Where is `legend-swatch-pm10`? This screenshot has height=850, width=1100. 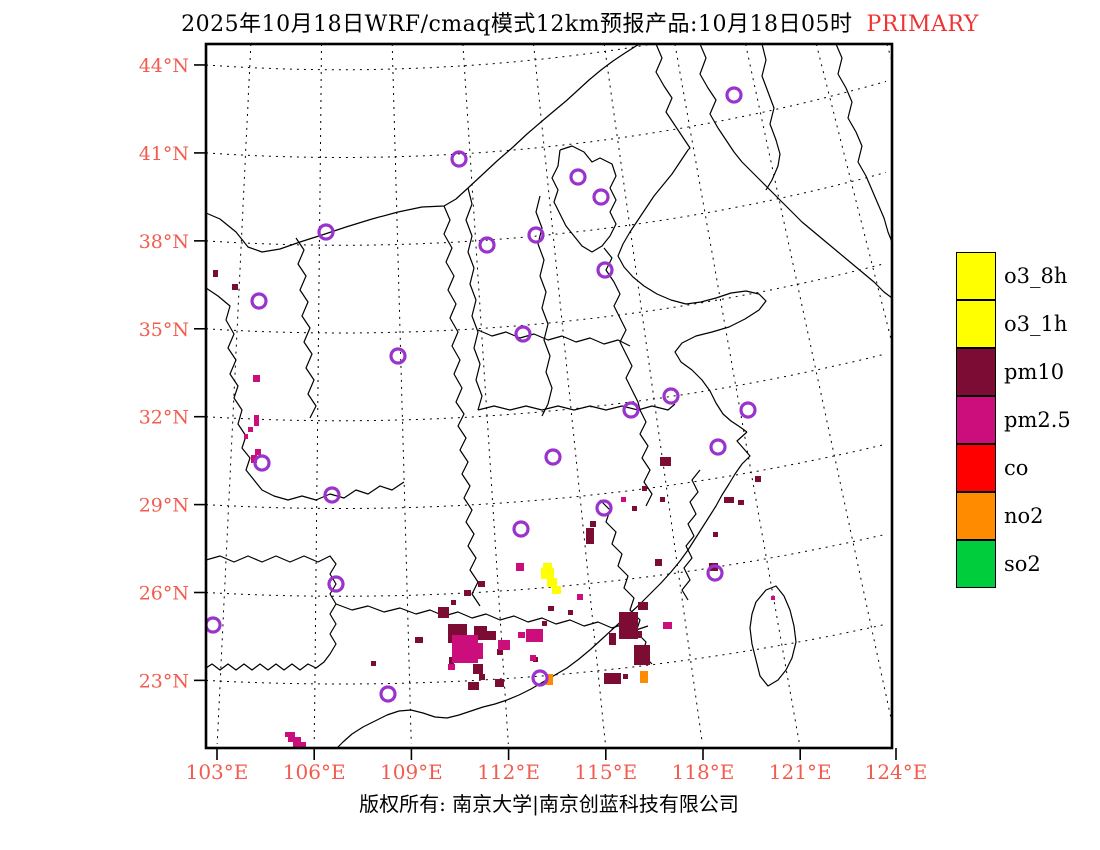 legend-swatch-pm10 is located at coordinates (976, 372).